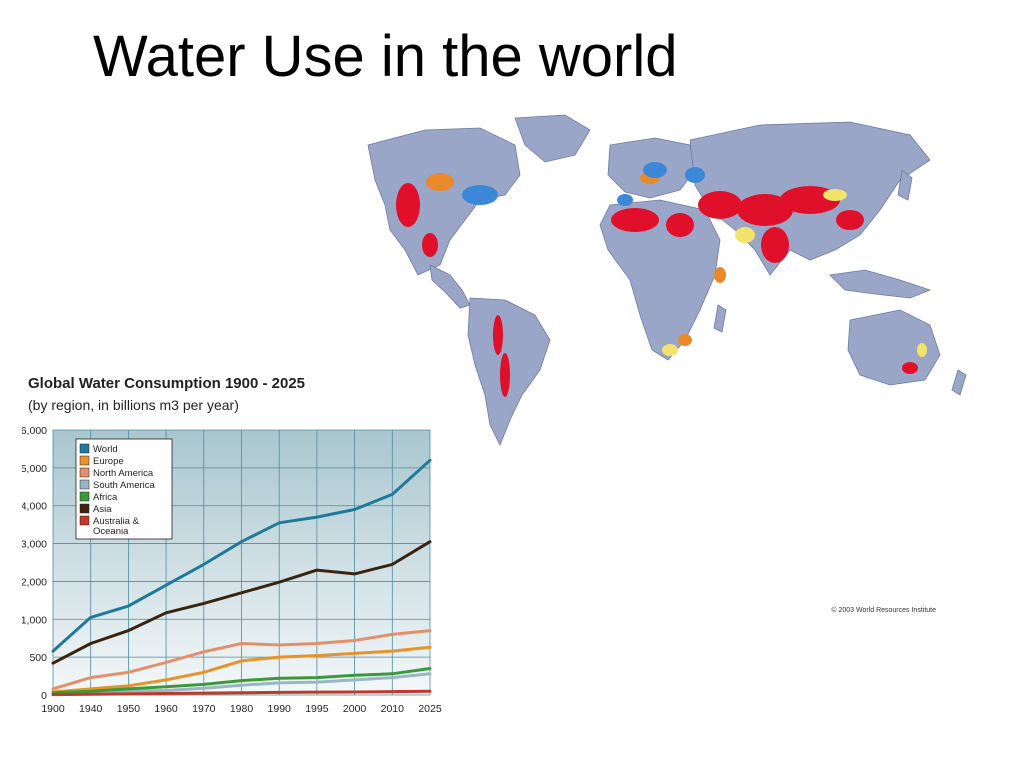 The image size is (1024, 768). What do you see at coordinates (241, 602) in the screenshot?
I see `series-line-asia` at bounding box center [241, 602].